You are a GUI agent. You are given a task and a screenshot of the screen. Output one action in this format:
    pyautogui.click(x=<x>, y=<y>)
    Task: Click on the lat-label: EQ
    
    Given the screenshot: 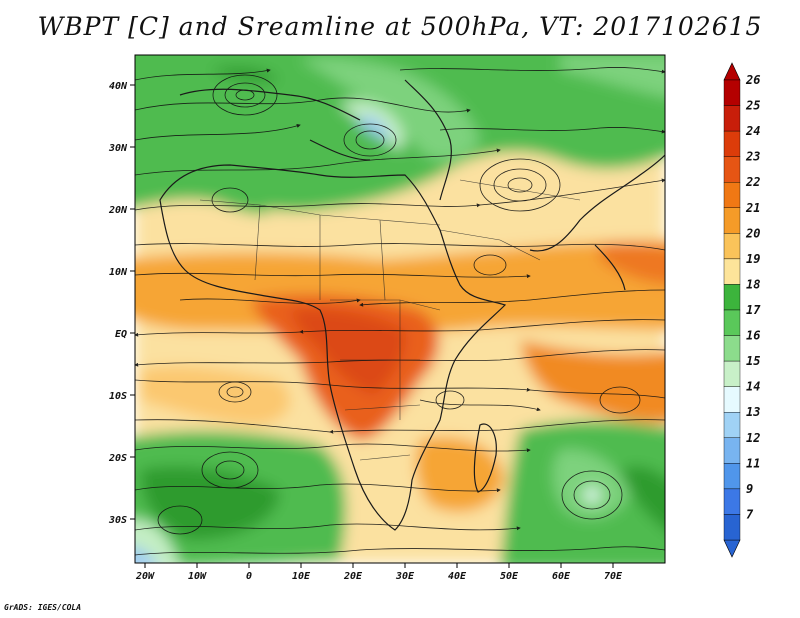 What is the action you would take?
    pyautogui.click(x=121, y=334)
    